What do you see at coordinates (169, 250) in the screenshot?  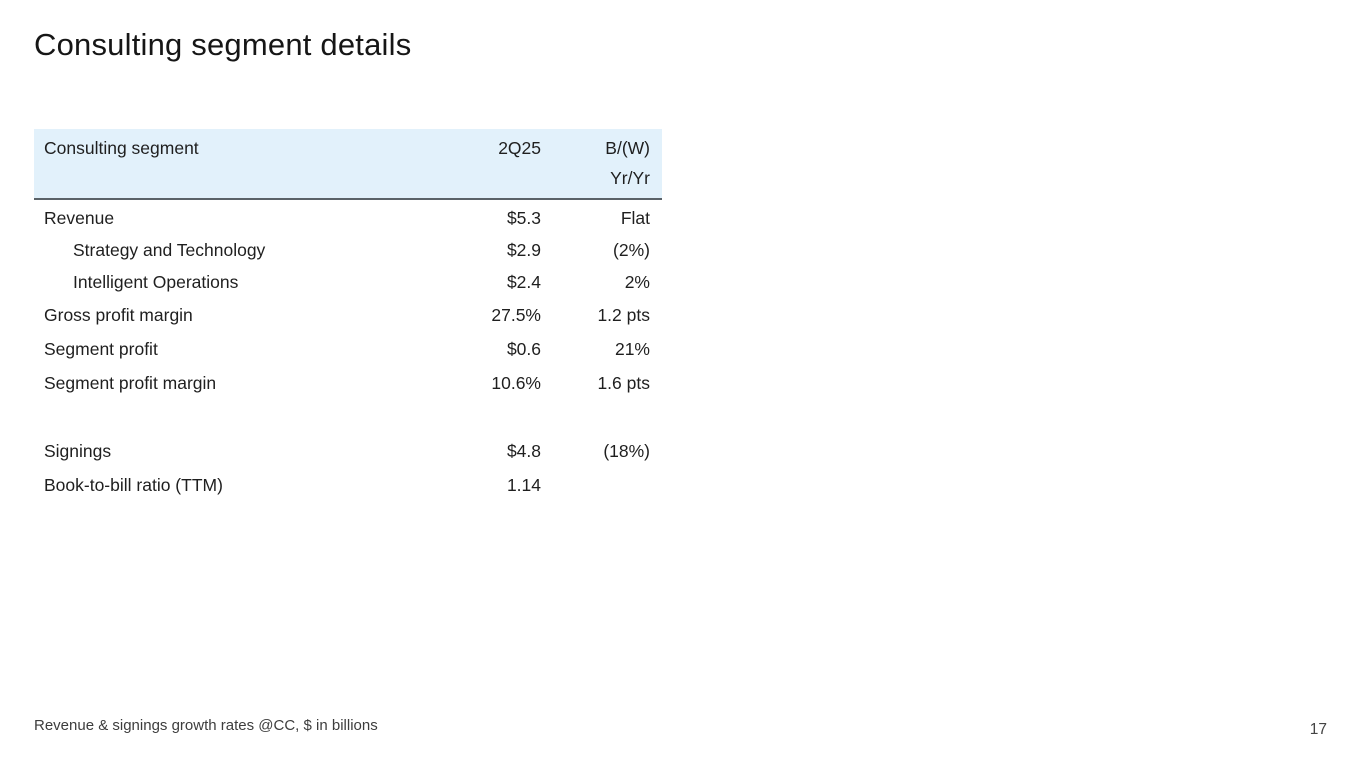 I see `row-label: Strategy and Technology` at bounding box center [169, 250].